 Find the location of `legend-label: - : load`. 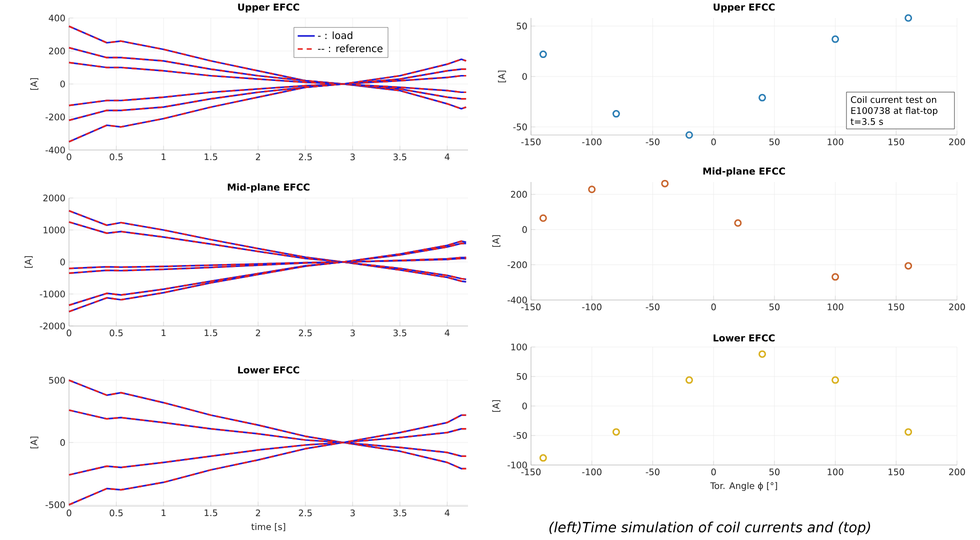

legend-label: - : load is located at coordinates (335, 35).